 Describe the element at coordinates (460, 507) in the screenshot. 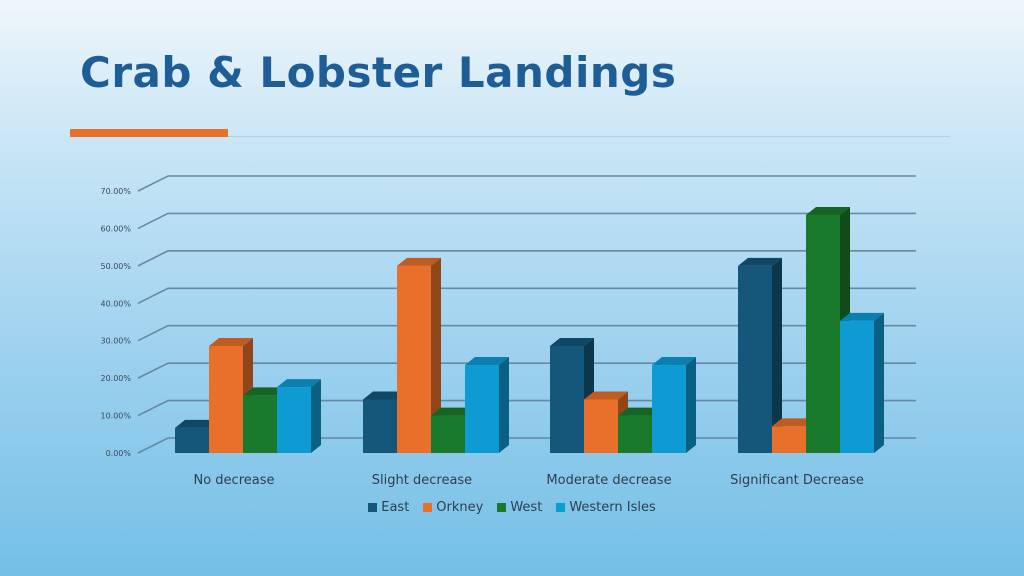

I see `legend-label: Orkney` at that location.